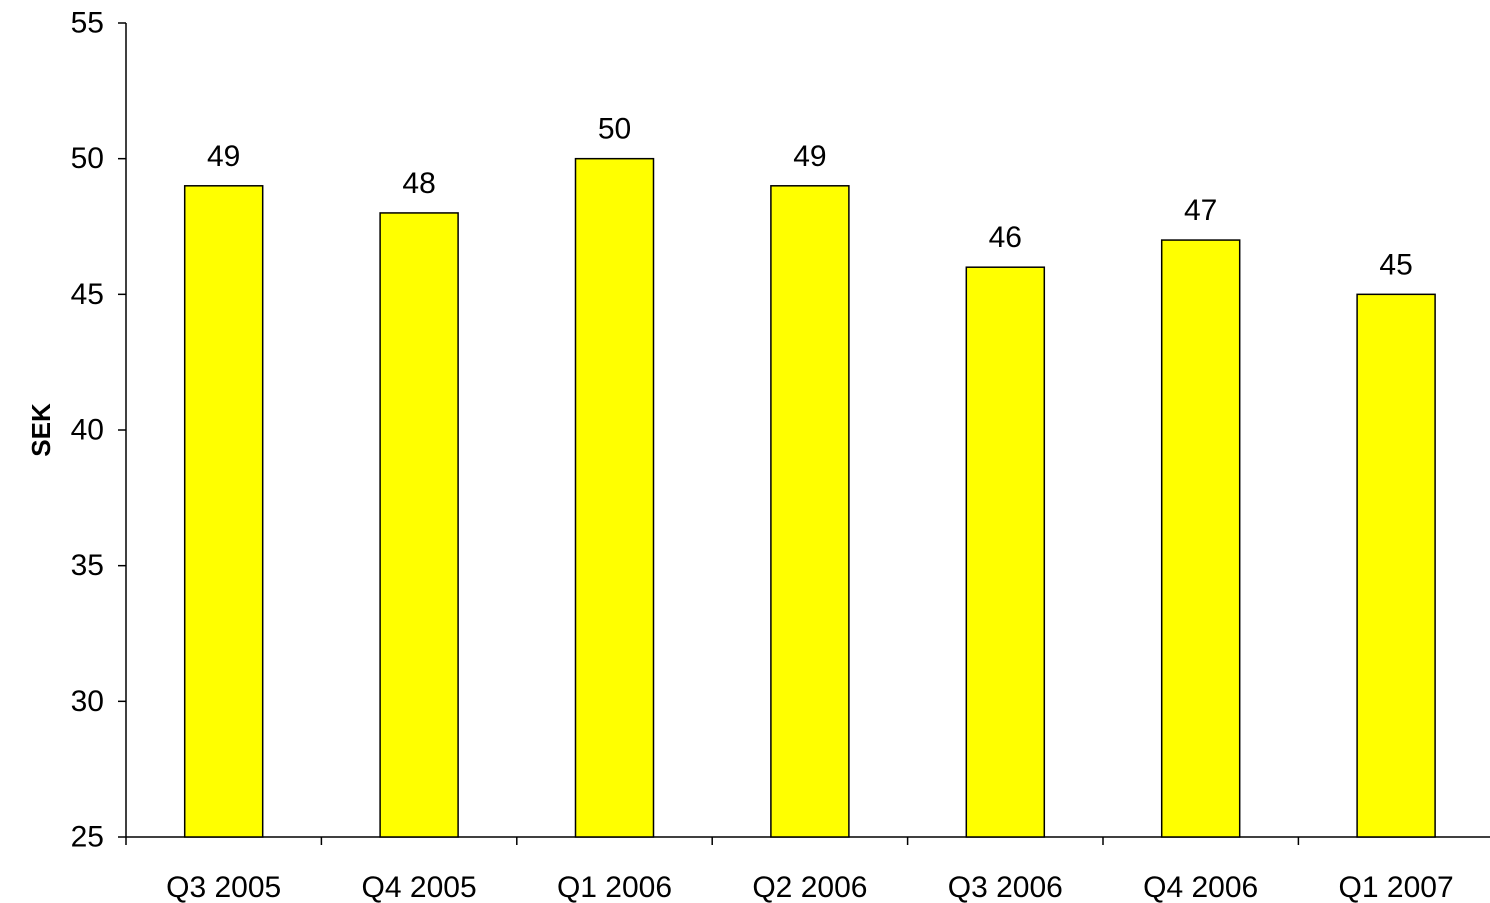 The image size is (1490, 903). I want to click on x-category-label: Q2 2006, so click(809, 887).